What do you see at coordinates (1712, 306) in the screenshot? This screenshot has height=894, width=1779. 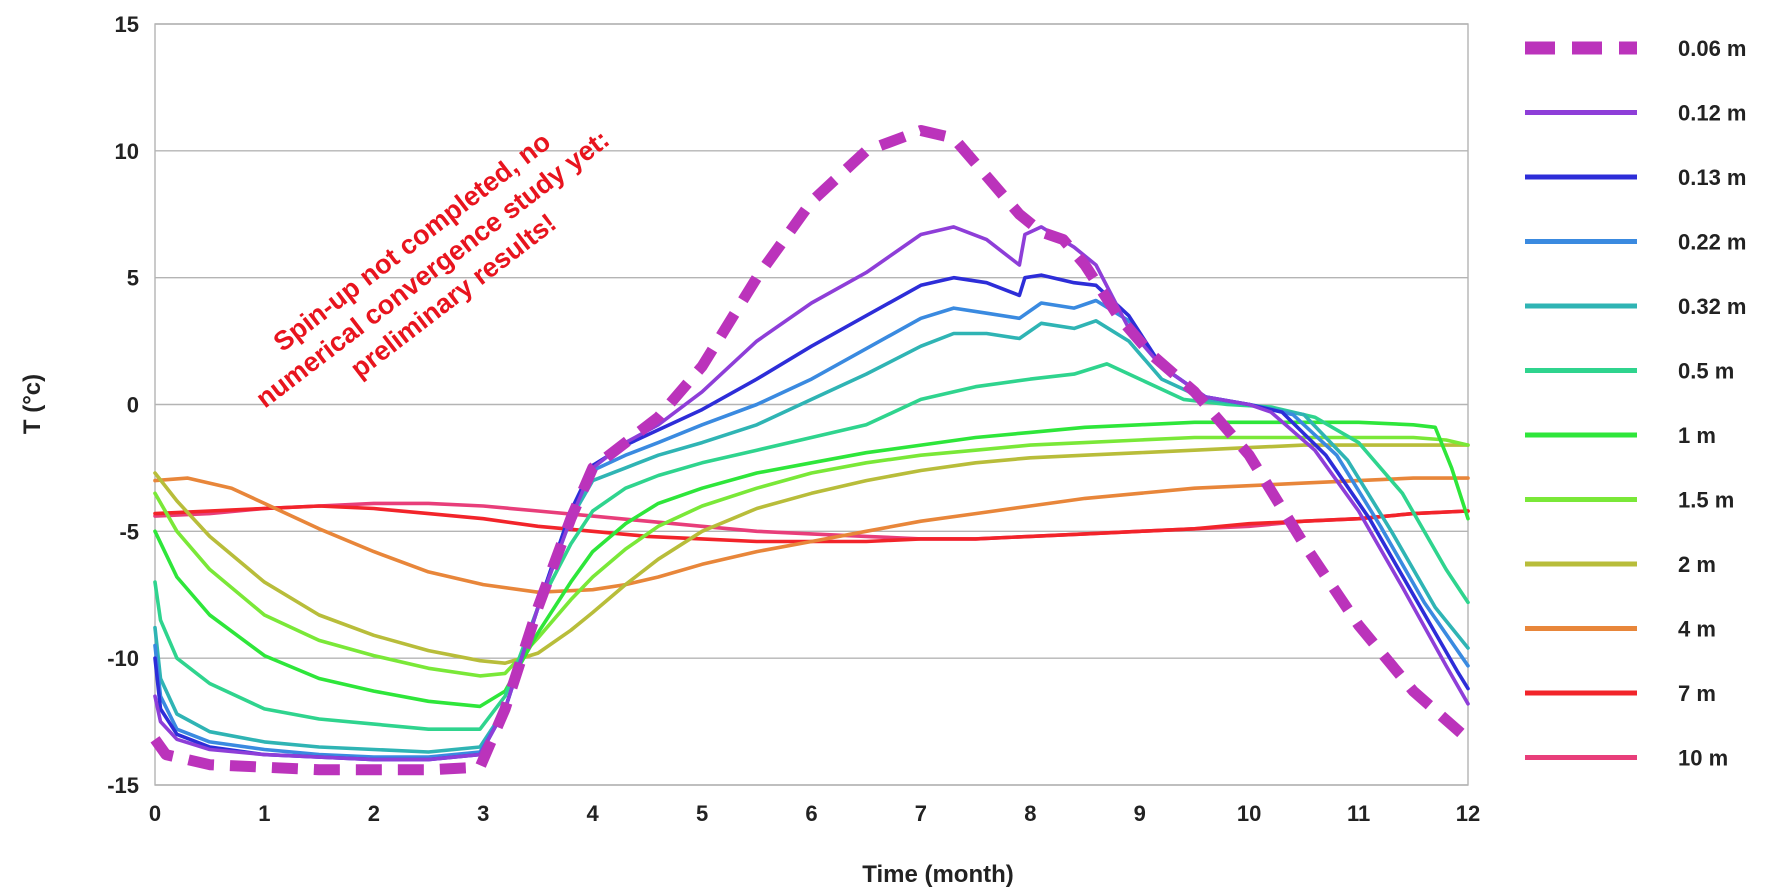 I see `legend-label: 0.32 m` at bounding box center [1712, 306].